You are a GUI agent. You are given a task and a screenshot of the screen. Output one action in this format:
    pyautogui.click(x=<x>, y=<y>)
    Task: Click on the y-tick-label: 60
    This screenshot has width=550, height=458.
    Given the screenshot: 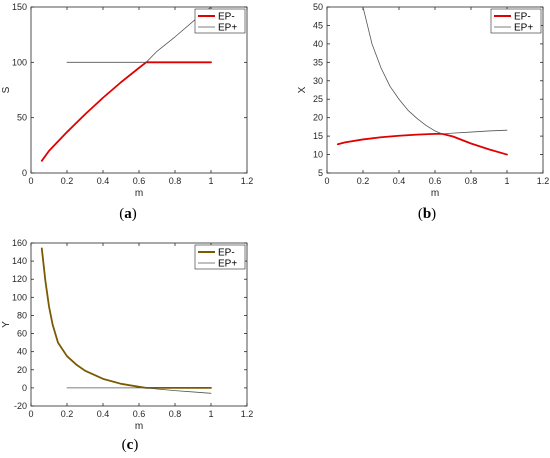 What is the action you would take?
    pyautogui.click(x=22, y=334)
    